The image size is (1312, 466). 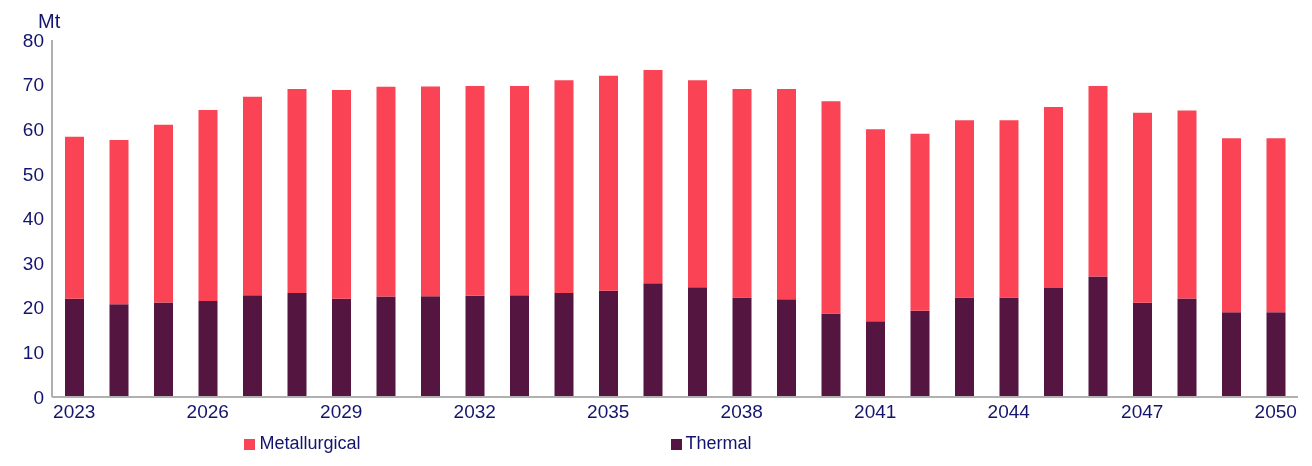 I want to click on legend-label: Metallurgical, so click(x=310, y=443).